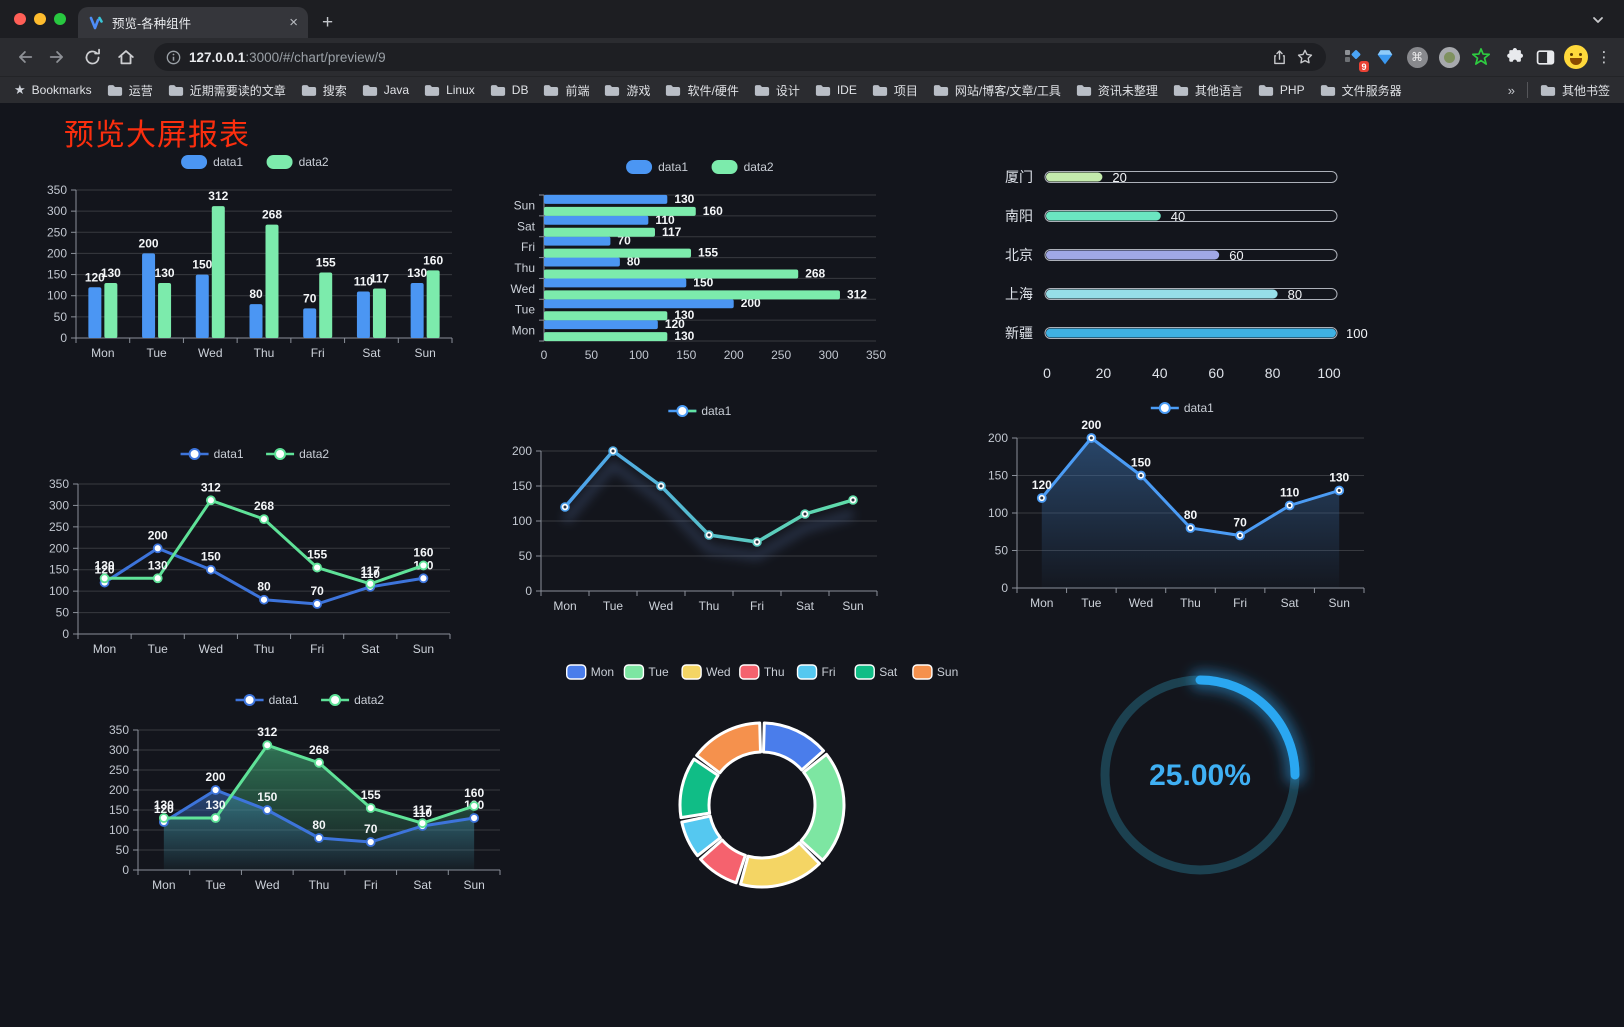  Describe the element at coordinates (816, 672) in the screenshot. I see `legend-item-Fri: Fri` at that location.